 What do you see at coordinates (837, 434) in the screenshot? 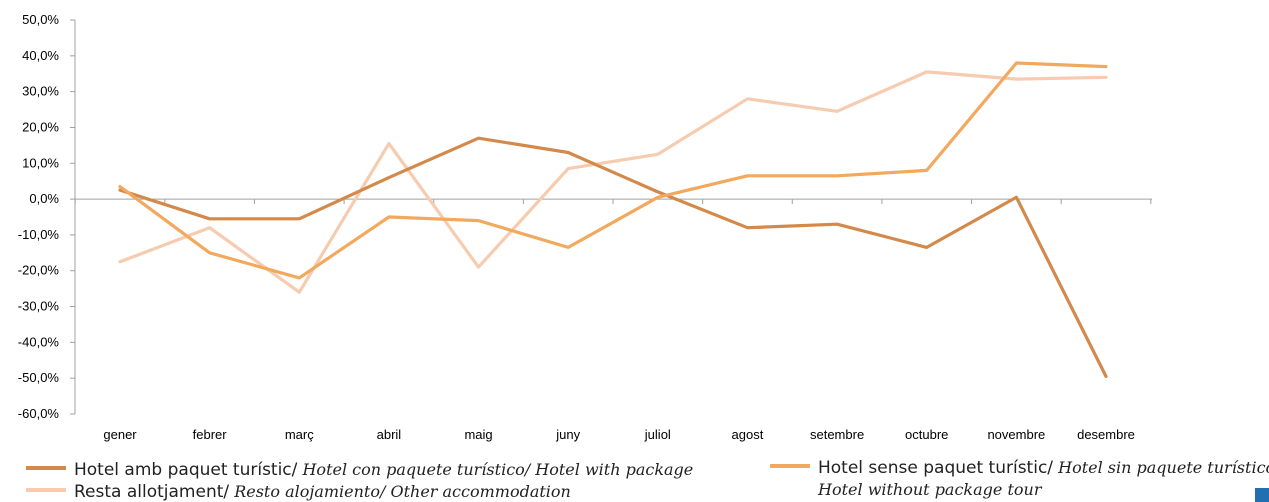
I see `x-tick-label: setembre` at bounding box center [837, 434].